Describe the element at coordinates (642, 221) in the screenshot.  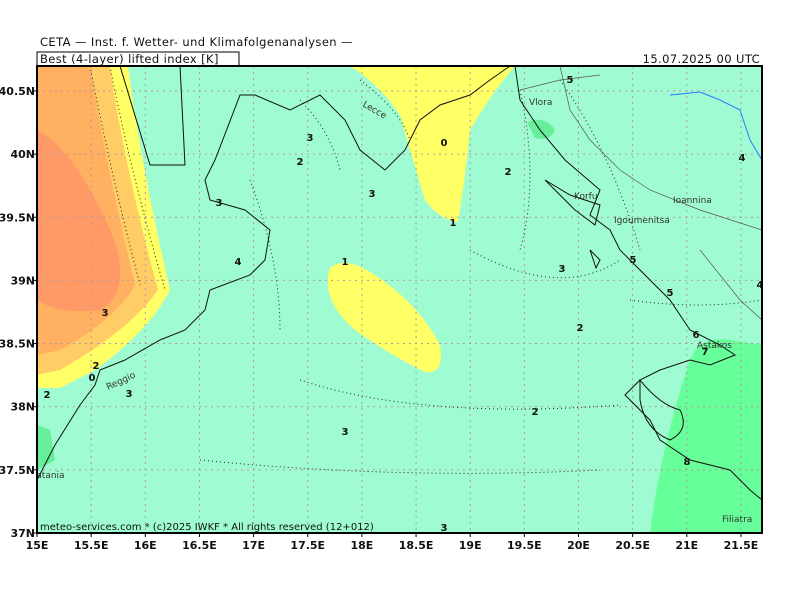
I see `place-label: Igoumenitsa` at that location.